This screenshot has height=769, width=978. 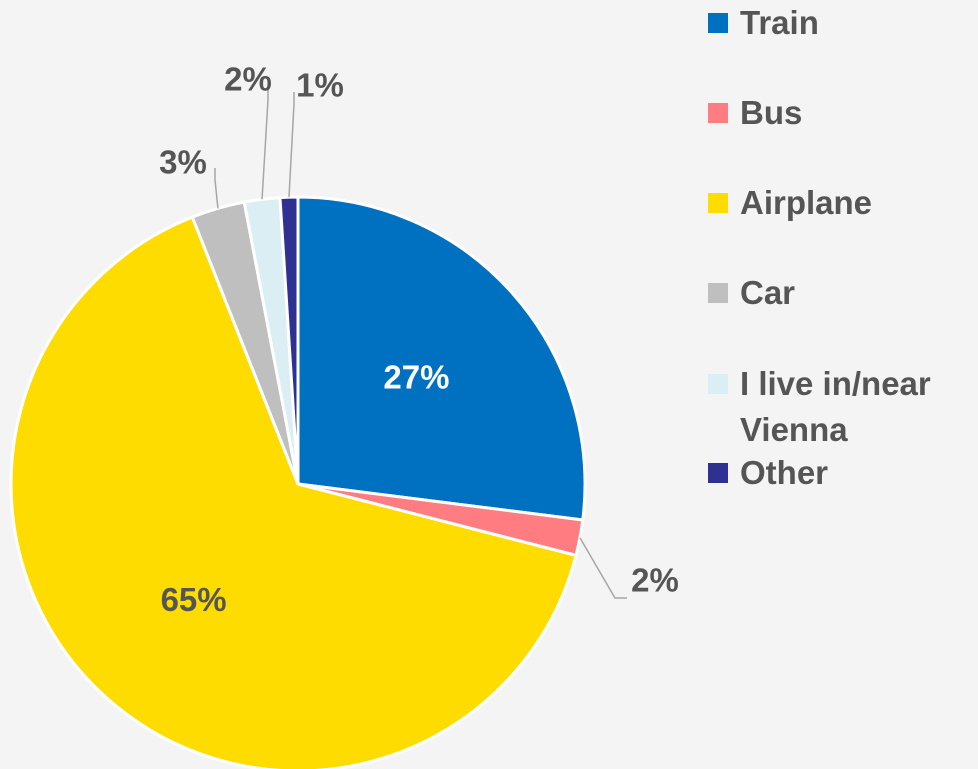 I want to click on data-label: 1%, so click(x=320, y=85).